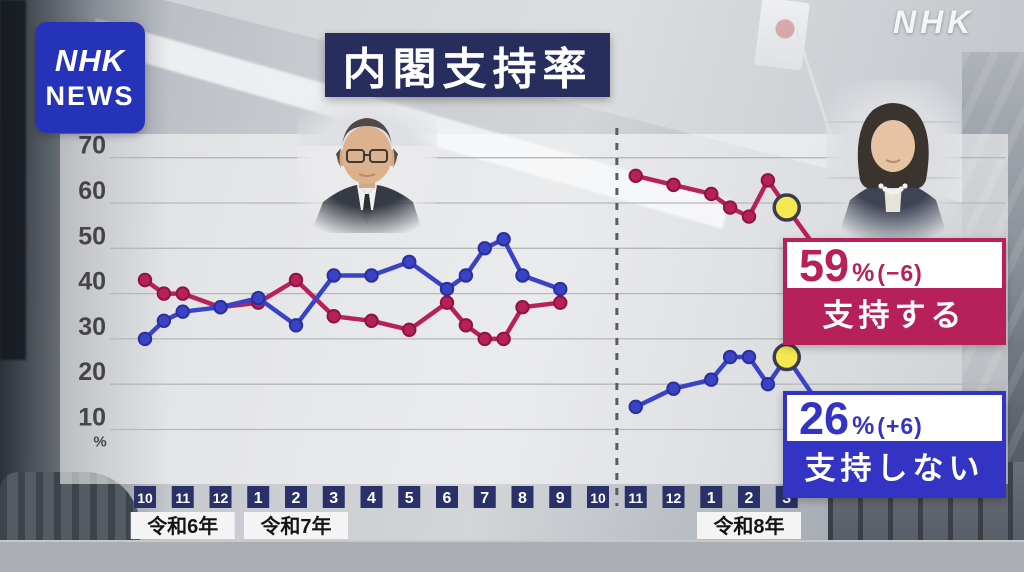 The image size is (1024, 572). What do you see at coordinates (894, 314) in the screenshot?
I see `approve-label: 支持する` at bounding box center [894, 314].